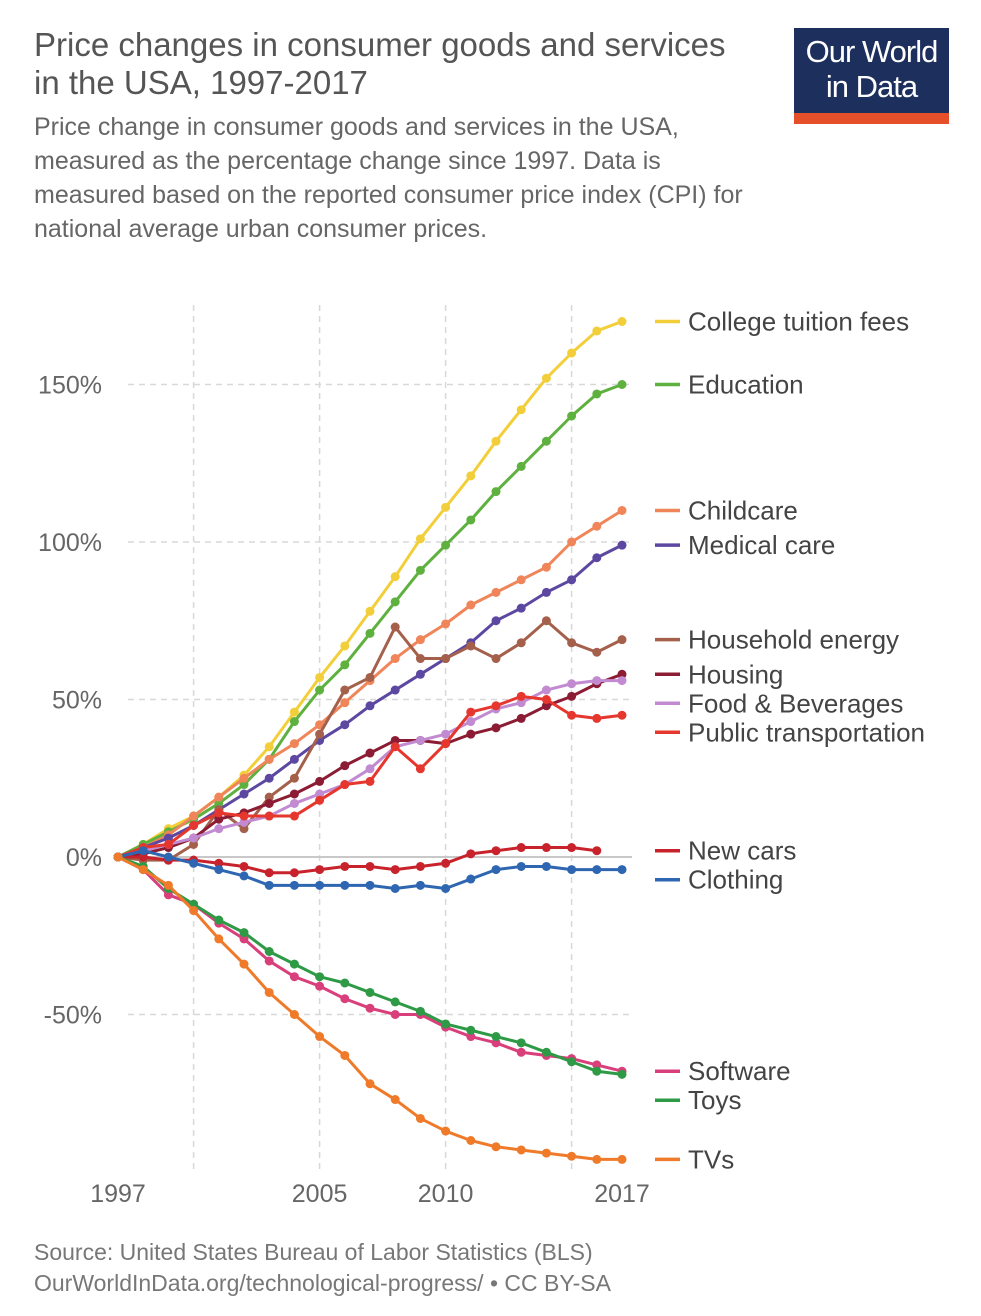  I want to click on series-label: College tuition fees, so click(782, 322).